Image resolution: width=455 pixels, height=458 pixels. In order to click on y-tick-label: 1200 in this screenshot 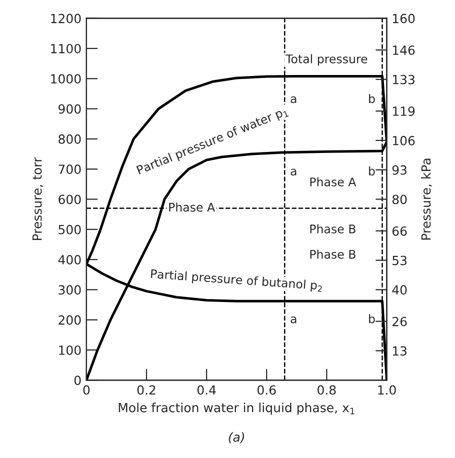, I will do `click(66, 19)`.